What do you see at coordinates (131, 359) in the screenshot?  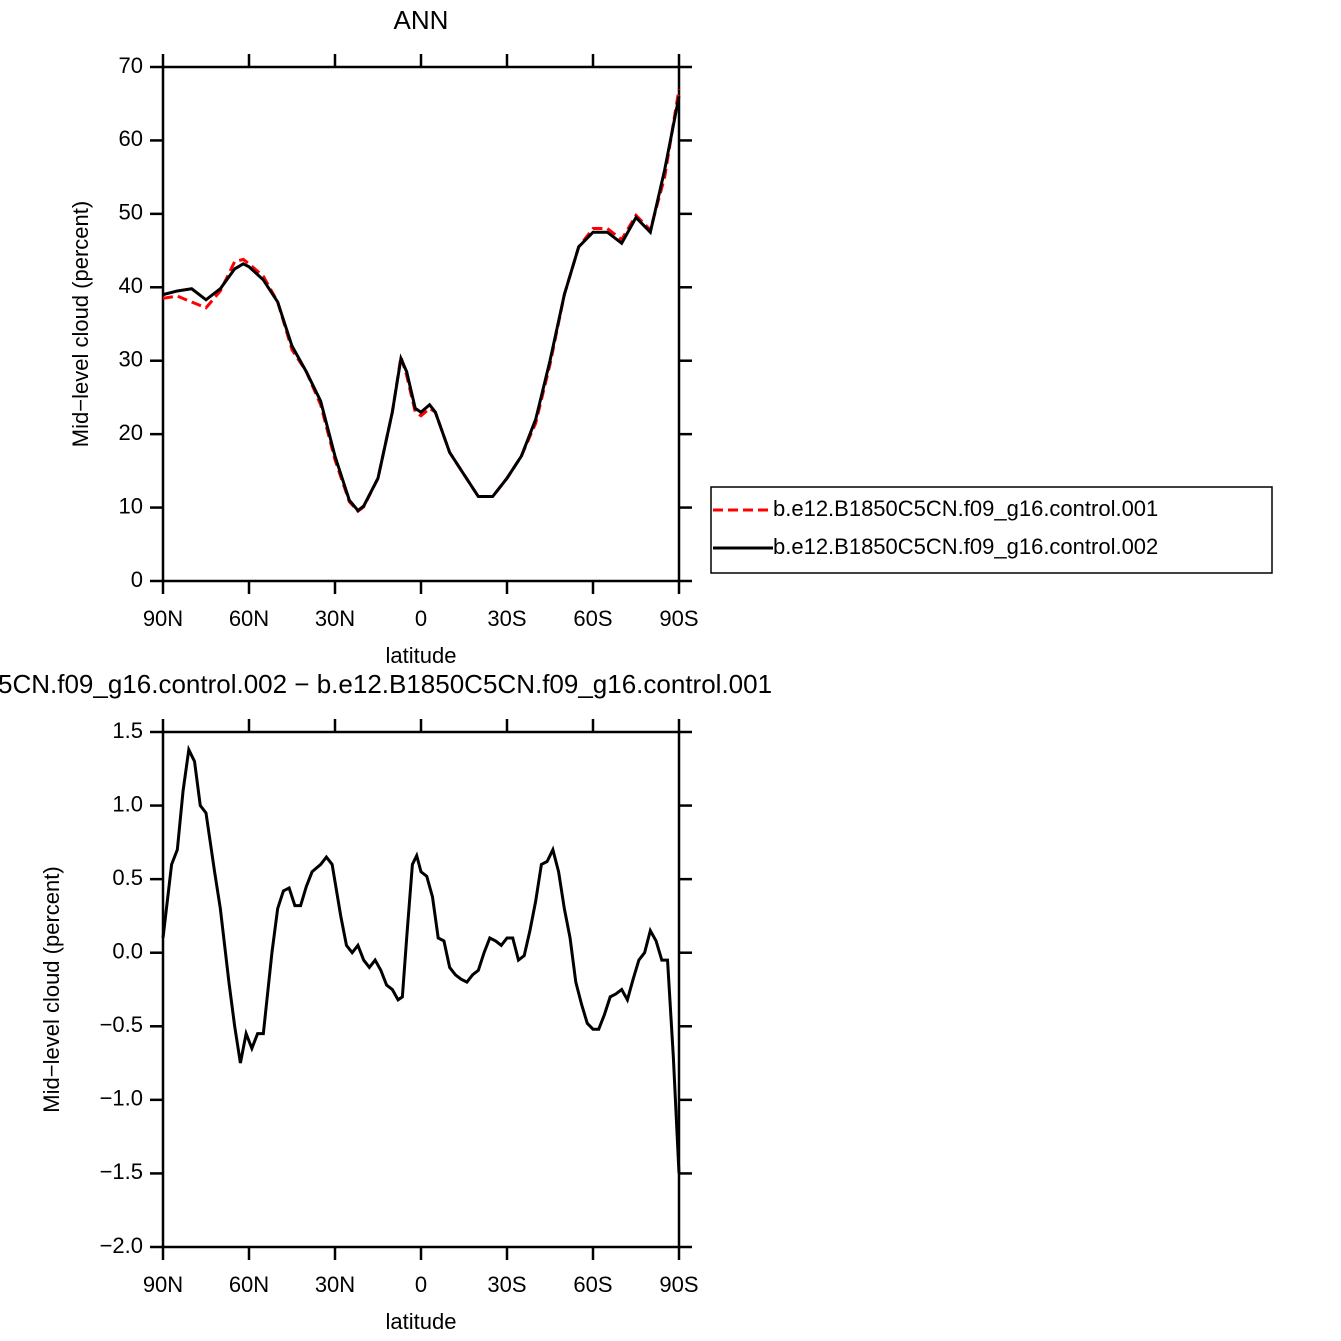 I see `y-tick-label: 30` at bounding box center [131, 359].